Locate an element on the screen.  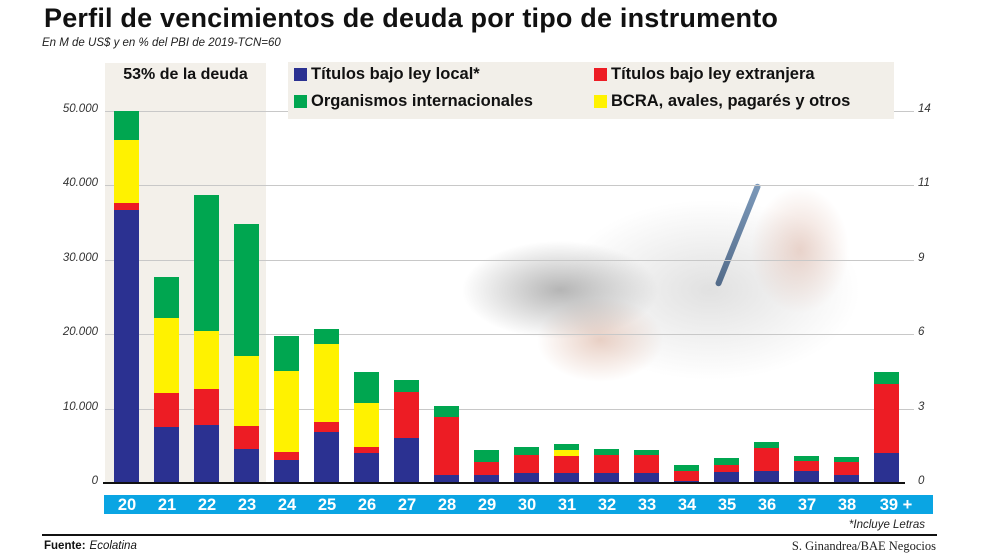
x-tick-label: 33 is located at coordinates (647, 505).